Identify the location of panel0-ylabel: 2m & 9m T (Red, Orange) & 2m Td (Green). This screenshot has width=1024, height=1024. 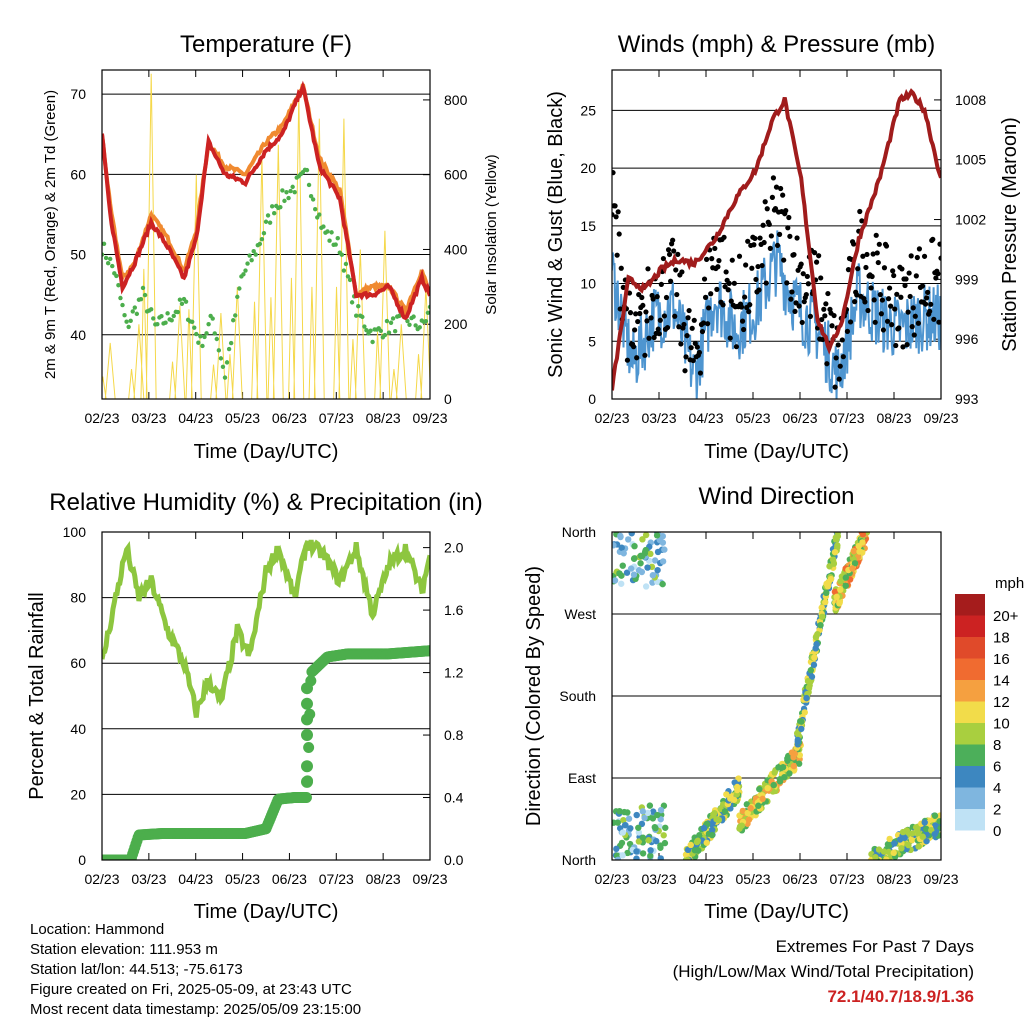
(50, 234).